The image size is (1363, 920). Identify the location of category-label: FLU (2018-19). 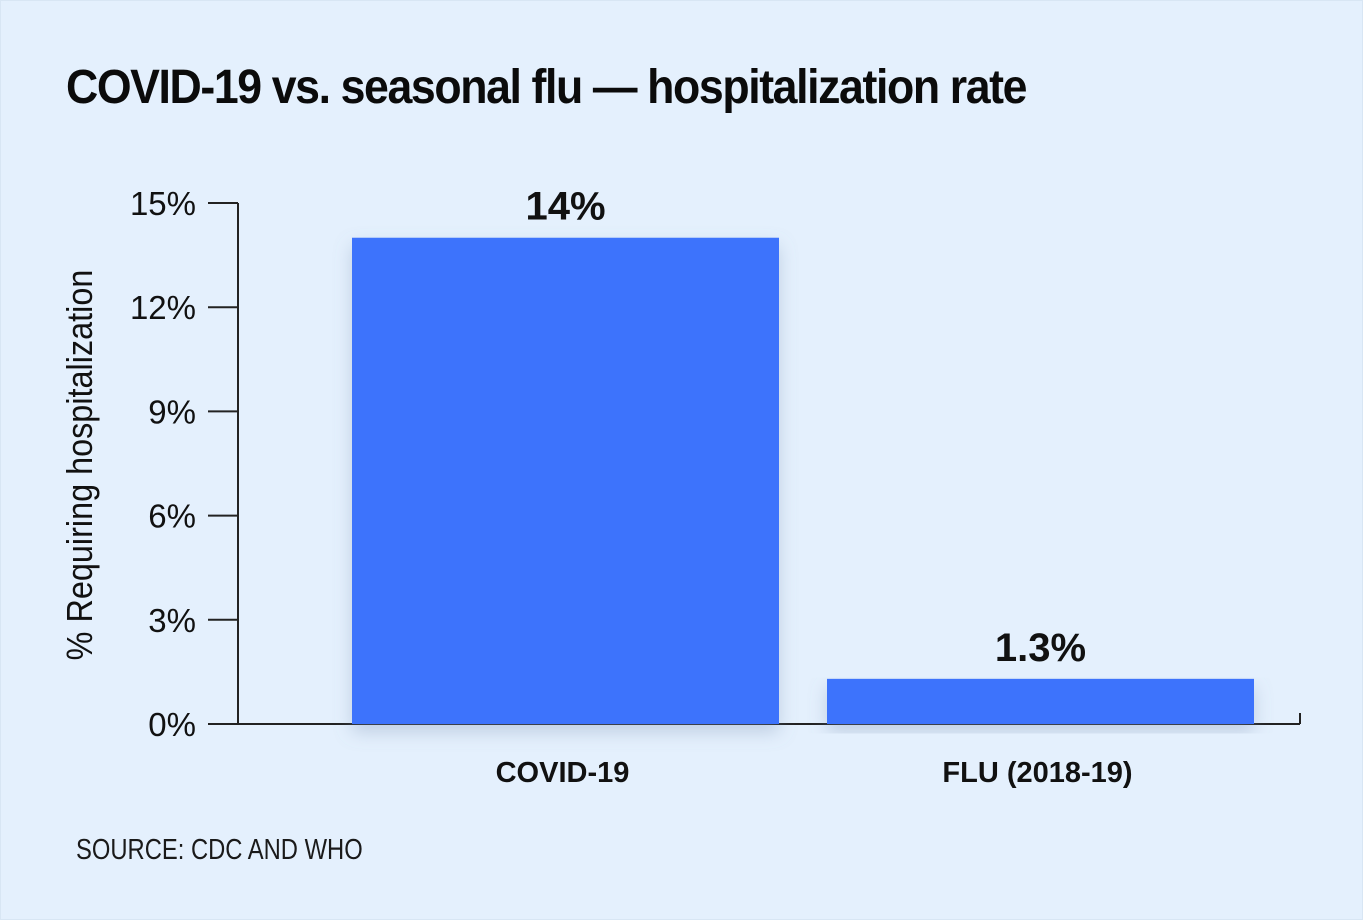
(1037, 773).